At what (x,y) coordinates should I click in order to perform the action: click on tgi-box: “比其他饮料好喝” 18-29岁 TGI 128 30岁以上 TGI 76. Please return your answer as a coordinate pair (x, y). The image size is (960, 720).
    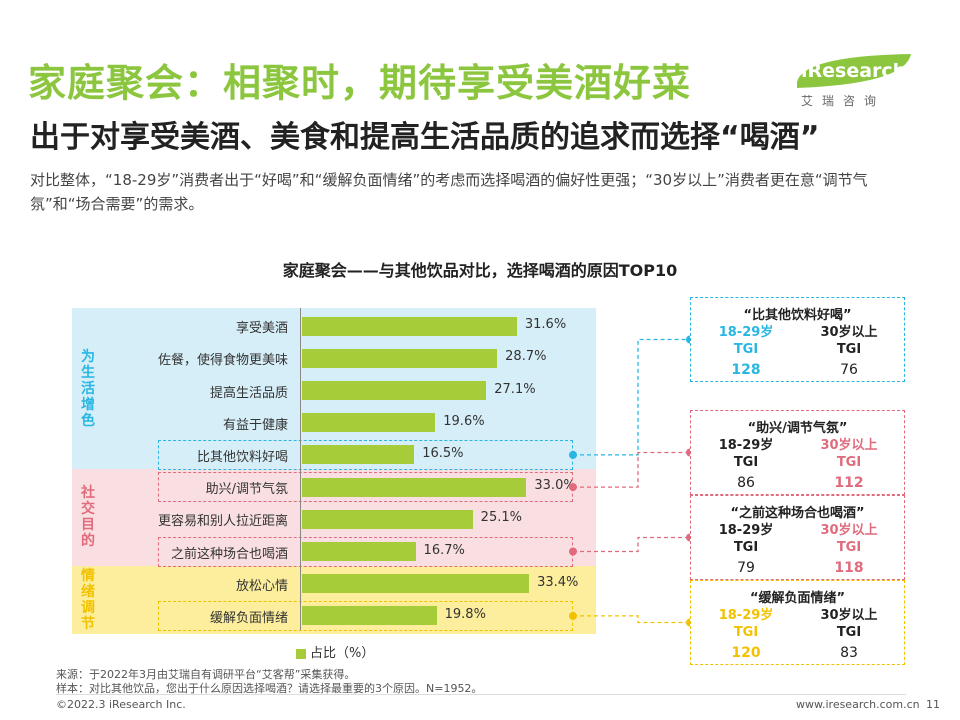
    Looking at the image, I should click on (797, 339).